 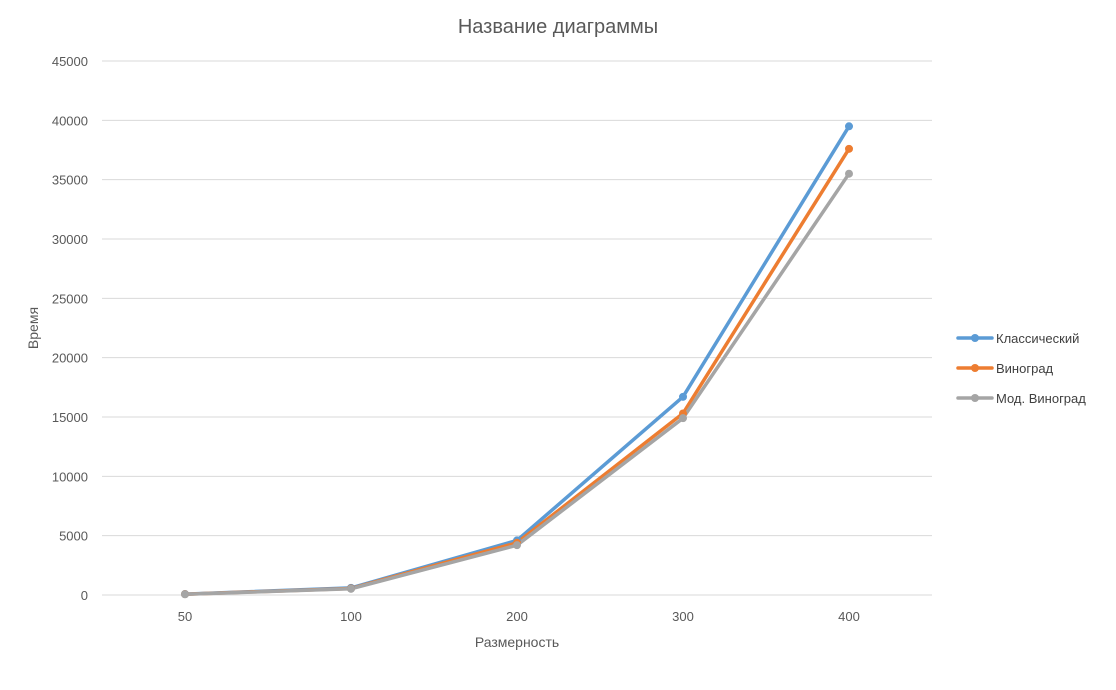 I want to click on y-tick-label: 40000, so click(x=70, y=120).